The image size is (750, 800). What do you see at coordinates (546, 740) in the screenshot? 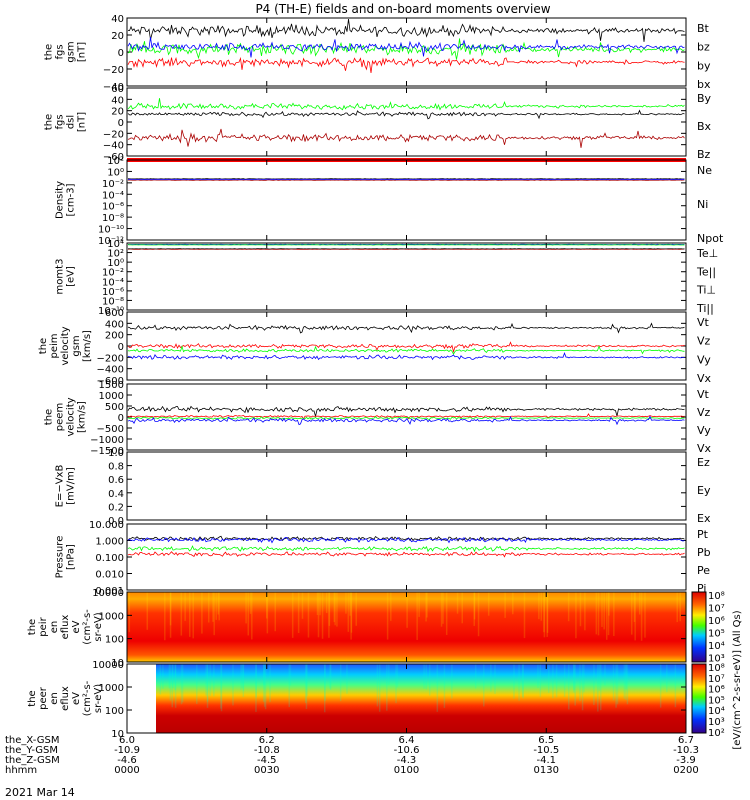
I see `orbit-value: 6.5` at bounding box center [546, 740].